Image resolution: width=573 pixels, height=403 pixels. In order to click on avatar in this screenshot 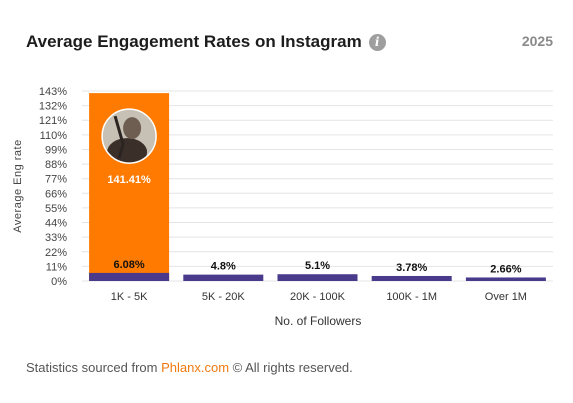, I will do `click(129, 136)`.